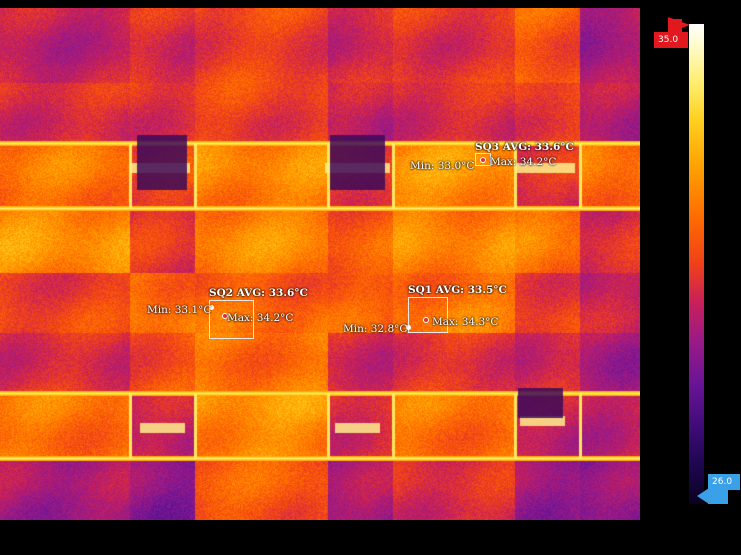  I want to click on sq2-max-marker, so click(225, 316).